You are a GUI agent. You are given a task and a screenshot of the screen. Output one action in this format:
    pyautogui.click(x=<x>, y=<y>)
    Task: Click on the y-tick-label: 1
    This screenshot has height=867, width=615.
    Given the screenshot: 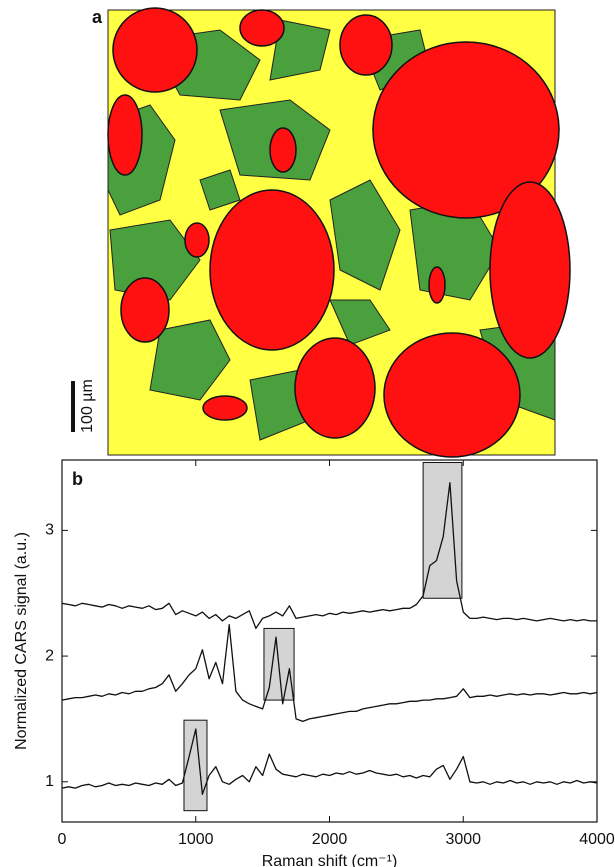 What is the action you would take?
    pyautogui.click(x=49, y=781)
    